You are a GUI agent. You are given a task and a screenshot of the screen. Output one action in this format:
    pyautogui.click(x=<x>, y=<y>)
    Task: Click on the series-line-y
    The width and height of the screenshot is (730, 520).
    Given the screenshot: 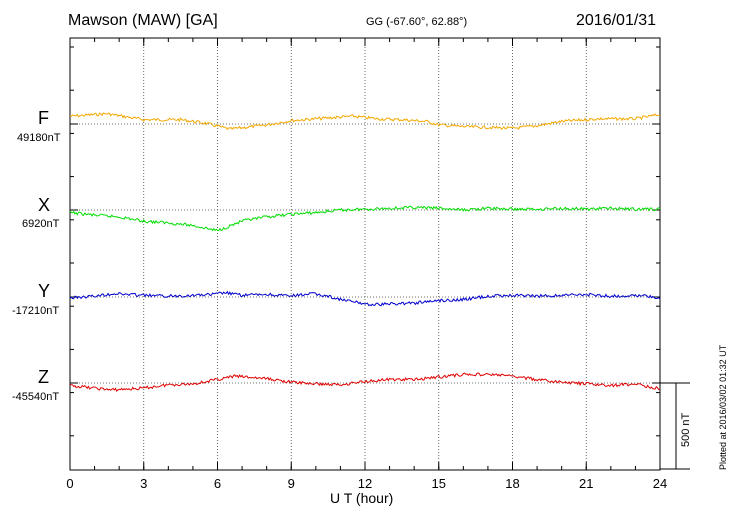 What is the action you would take?
    pyautogui.click(x=365, y=298)
    